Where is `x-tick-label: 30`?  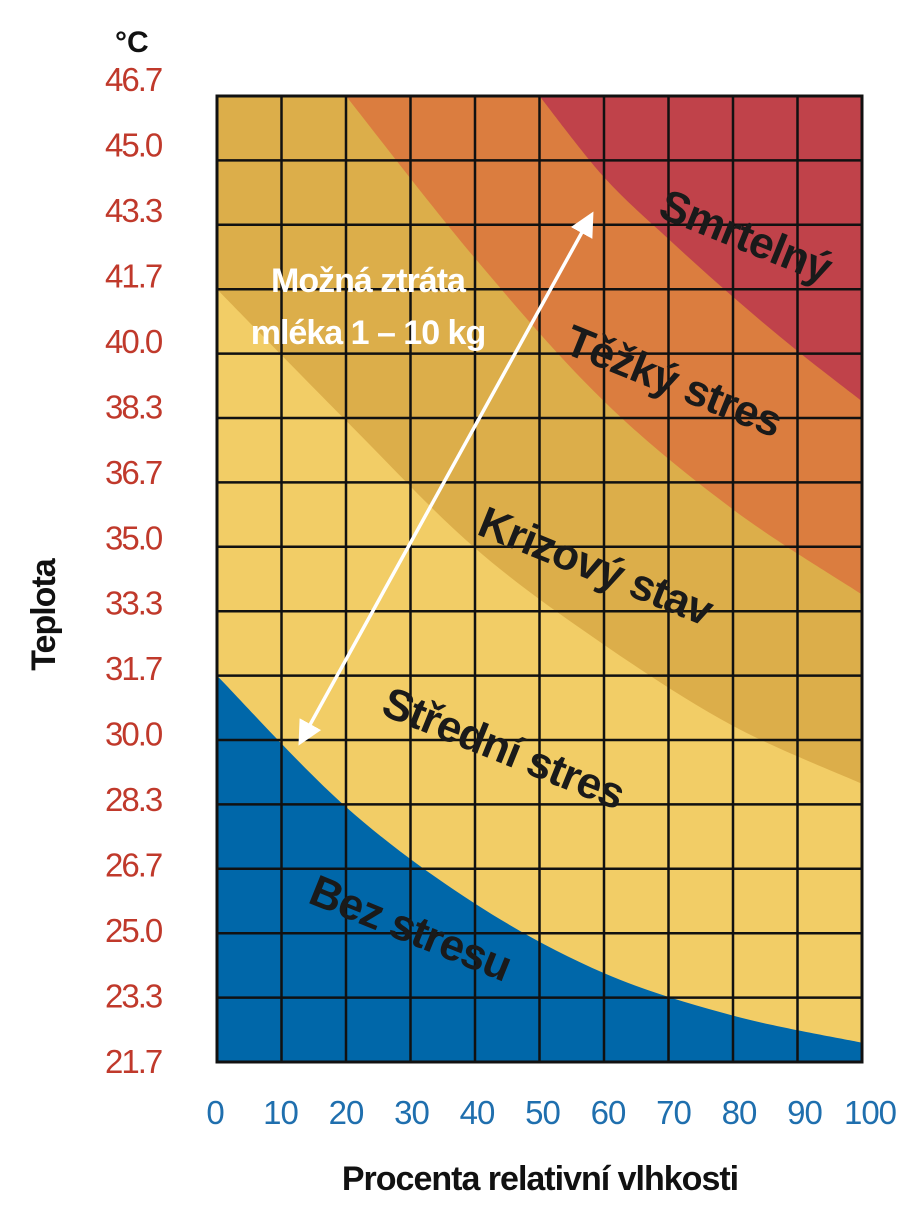
x-tick-label: 30 is located at coordinates (411, 1112).